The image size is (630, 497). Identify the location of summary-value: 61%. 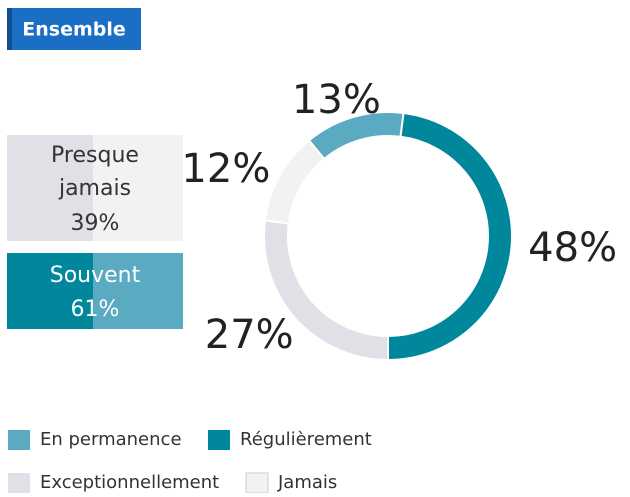
(95, 309).